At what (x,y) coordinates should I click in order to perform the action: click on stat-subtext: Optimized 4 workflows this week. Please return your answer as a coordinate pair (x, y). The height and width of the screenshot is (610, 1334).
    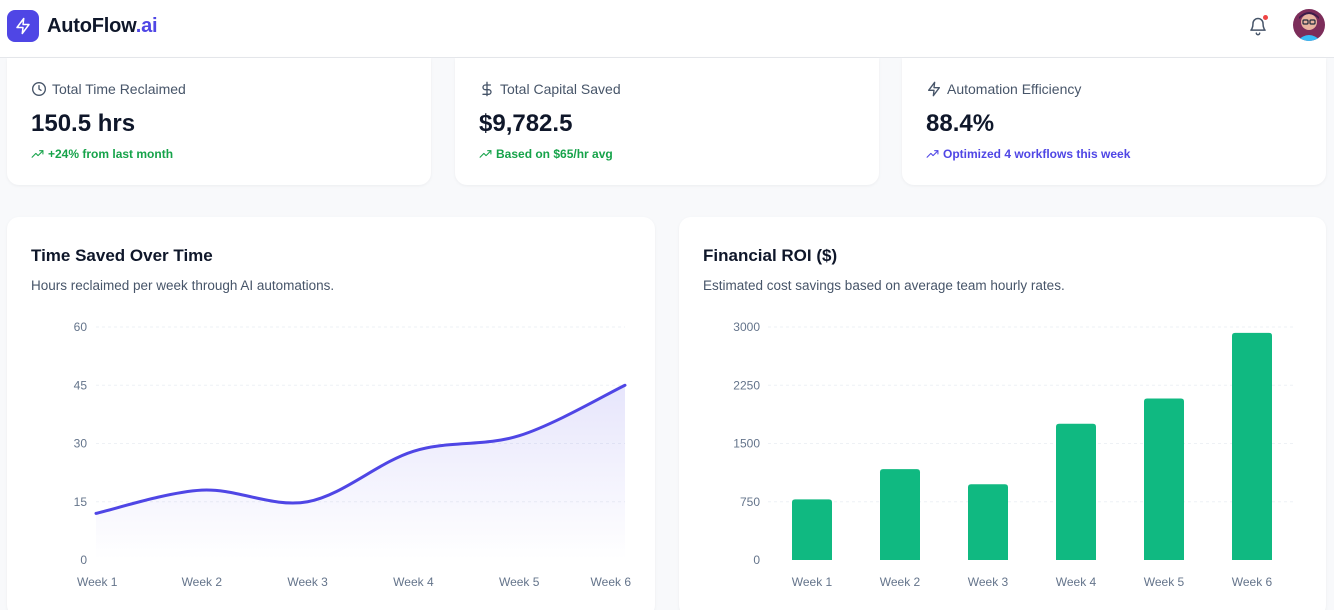
    Looking at the image, I should click on (1037, 154).